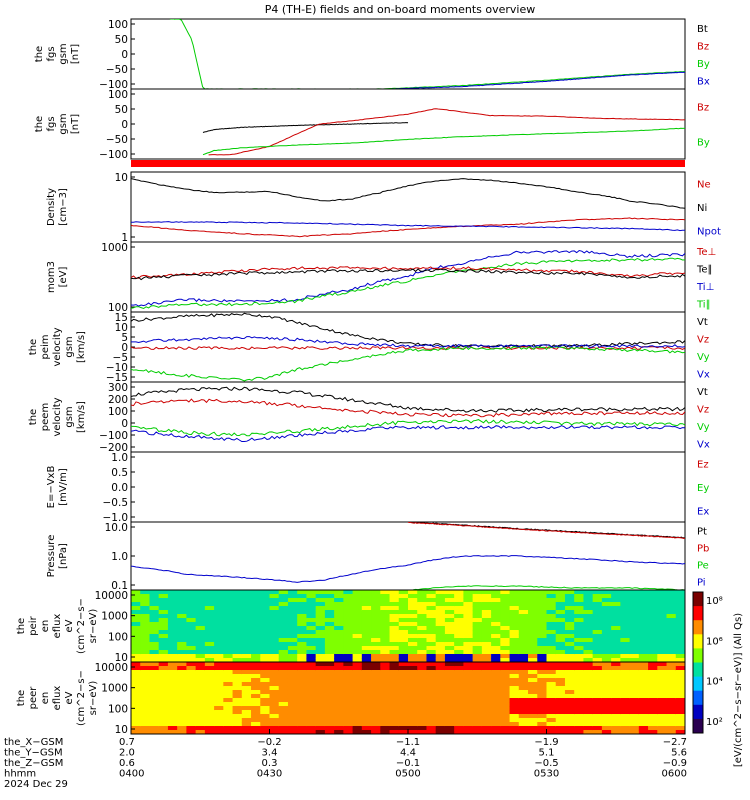  Describe the element at coordinates (408, 556) in the screenshot. I see `pressure-series` at that location.